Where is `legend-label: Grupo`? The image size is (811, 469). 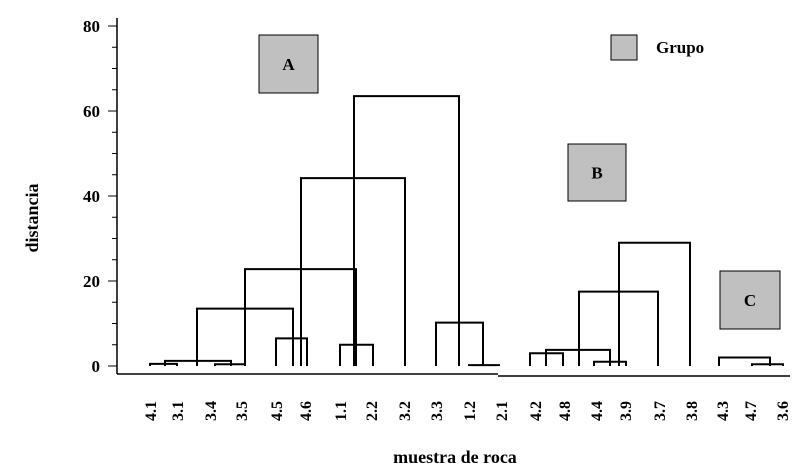
legend-label: Grupo is located at coordinates (680, 47).